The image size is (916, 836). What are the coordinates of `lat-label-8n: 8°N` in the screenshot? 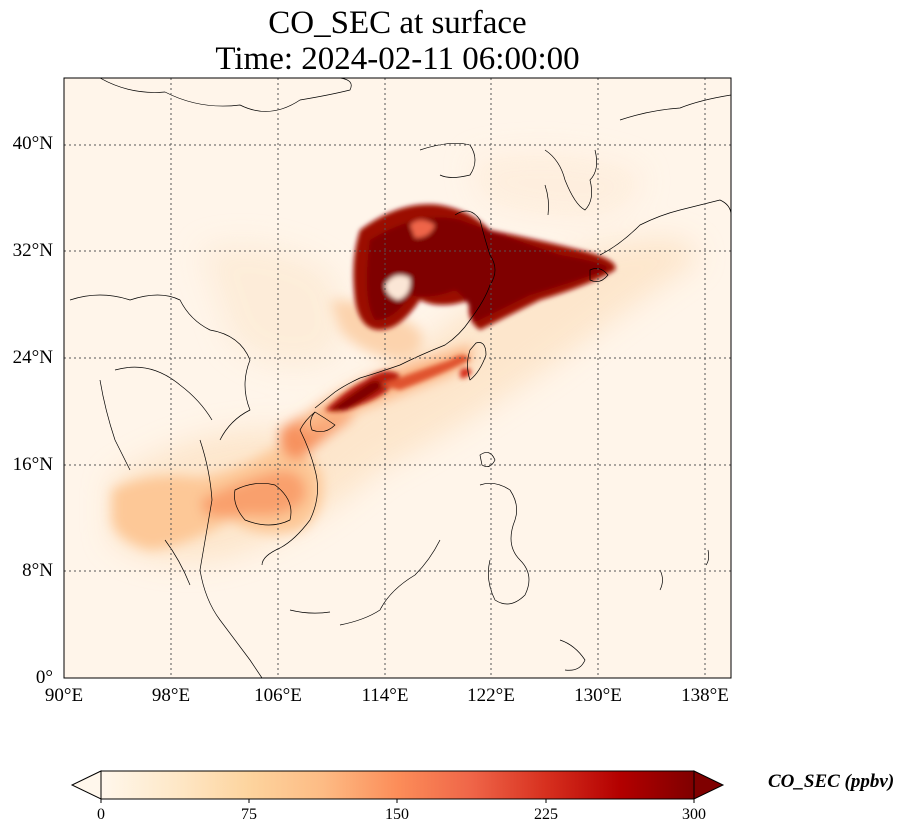 It's located at (37, 570).